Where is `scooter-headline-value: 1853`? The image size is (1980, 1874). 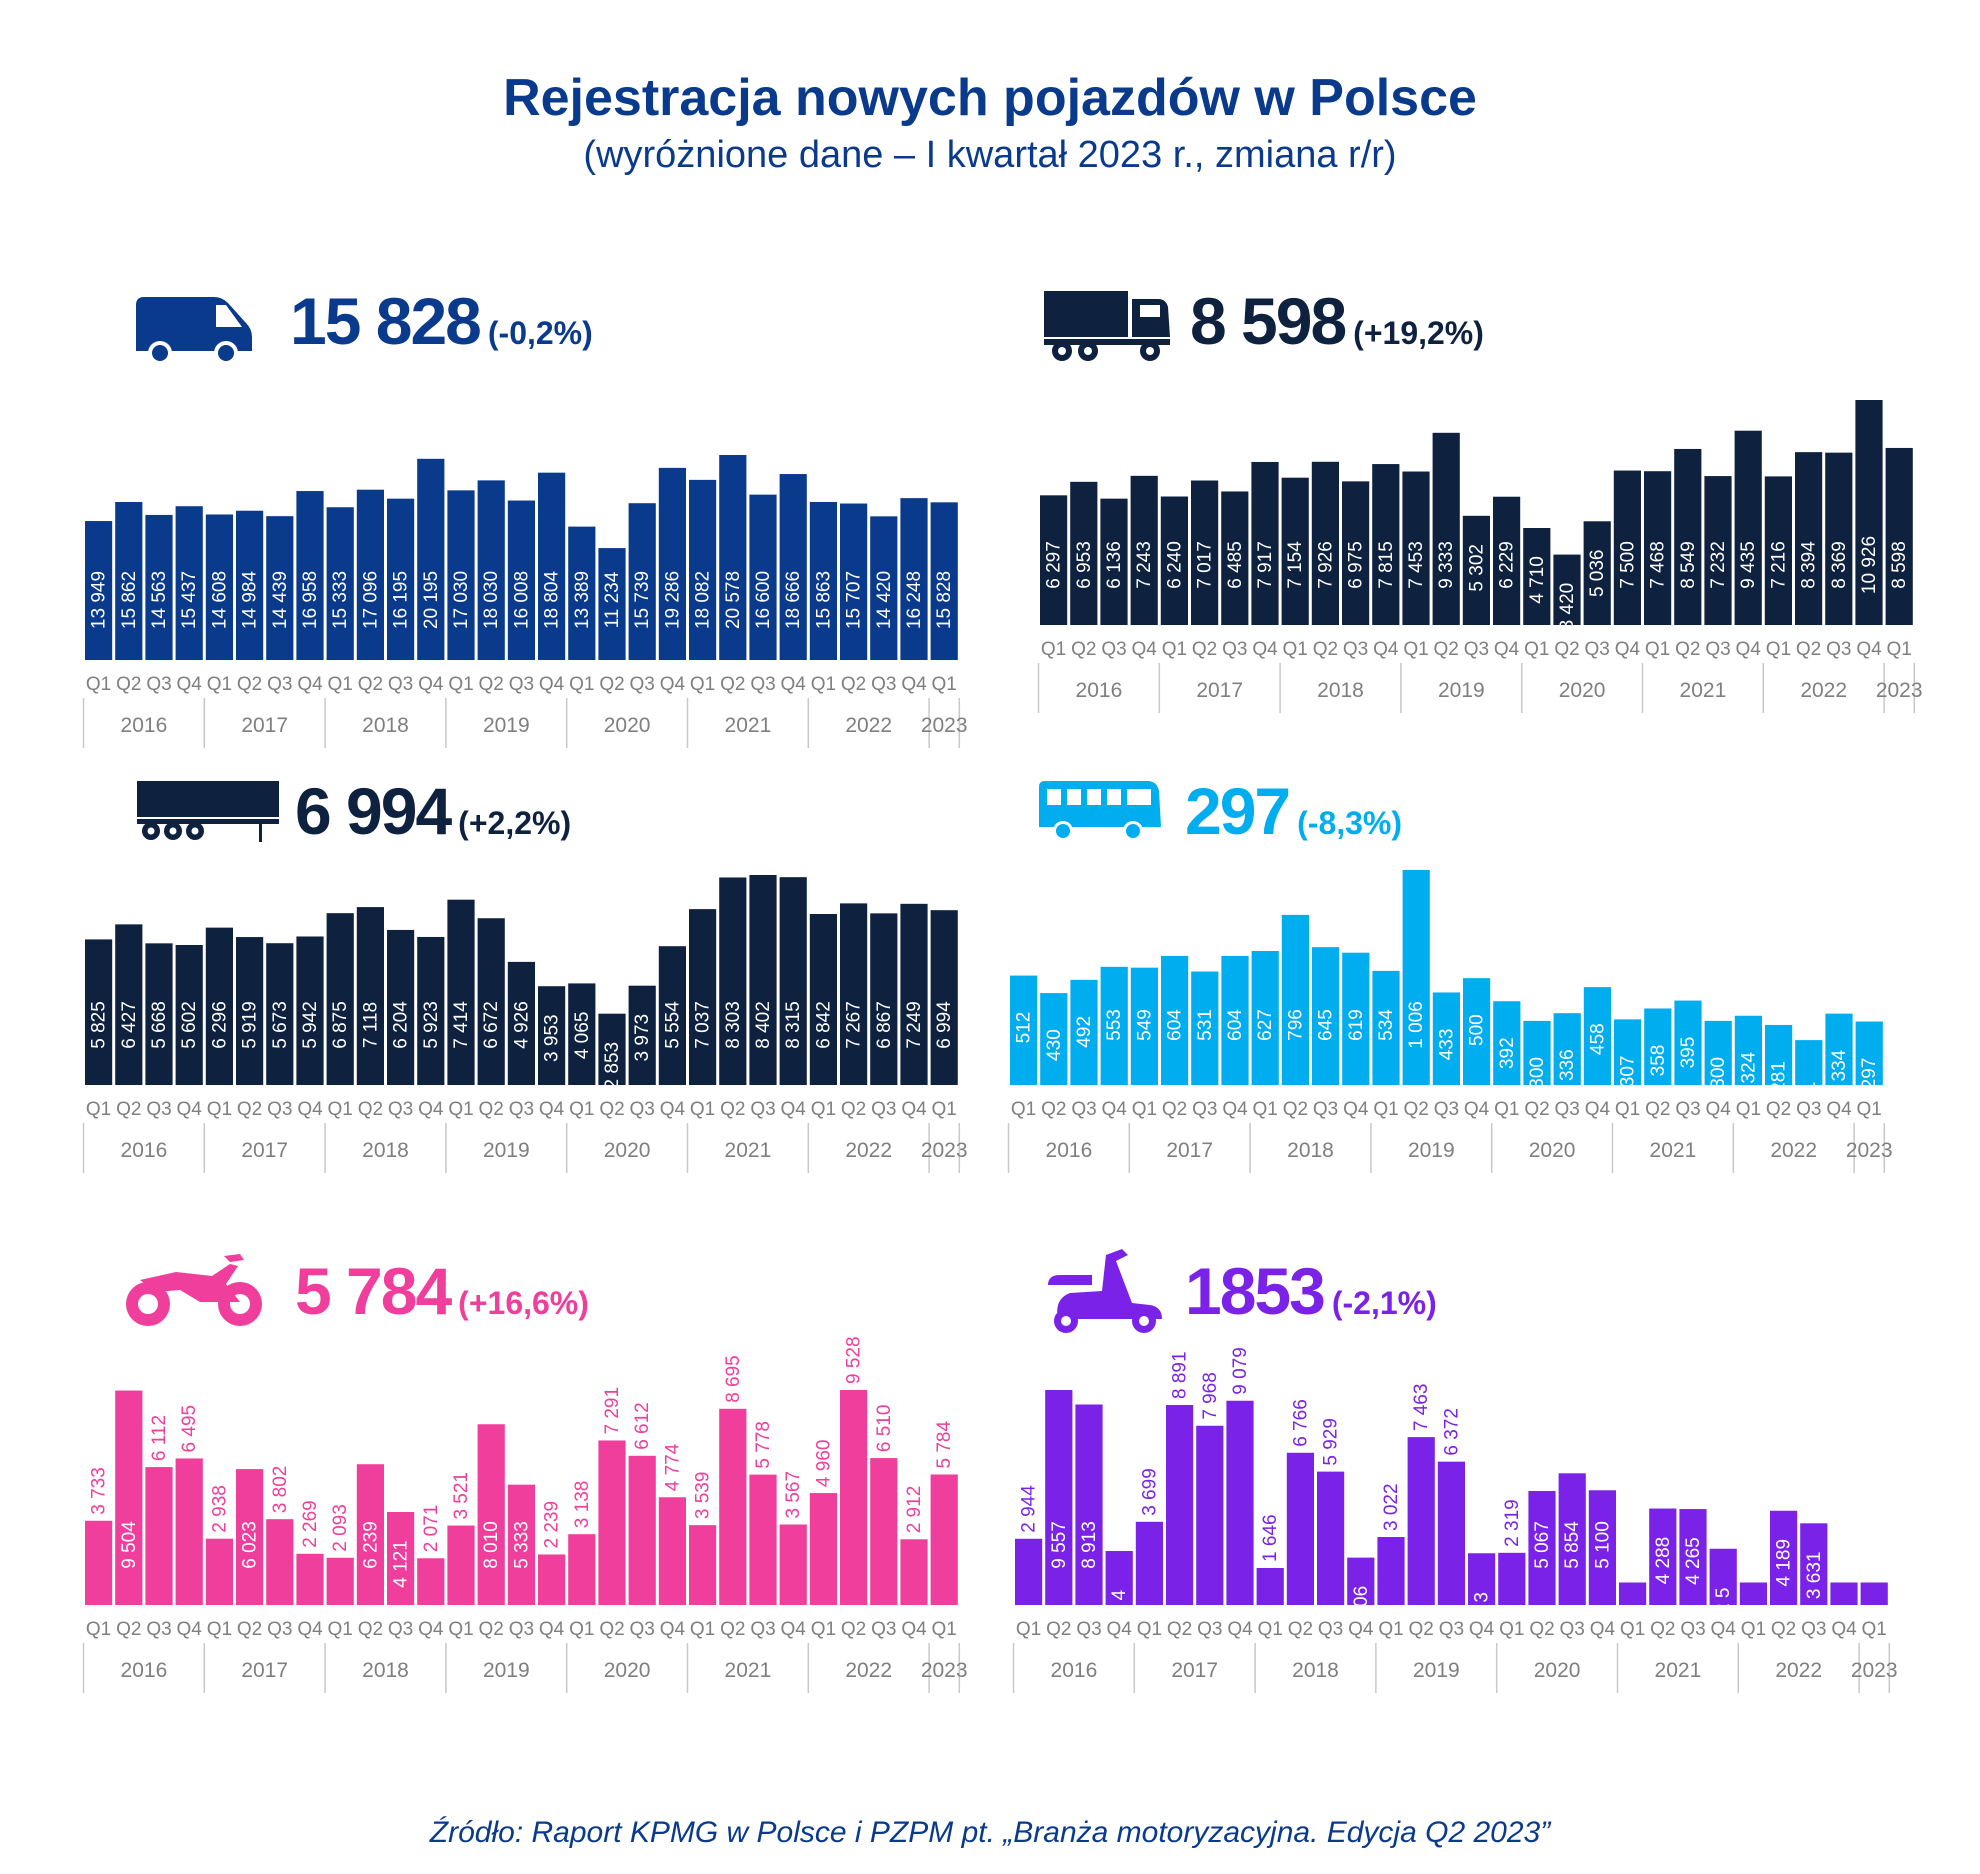 scooter-headline-value: 1853 is located at coordinates (1255, 1291).